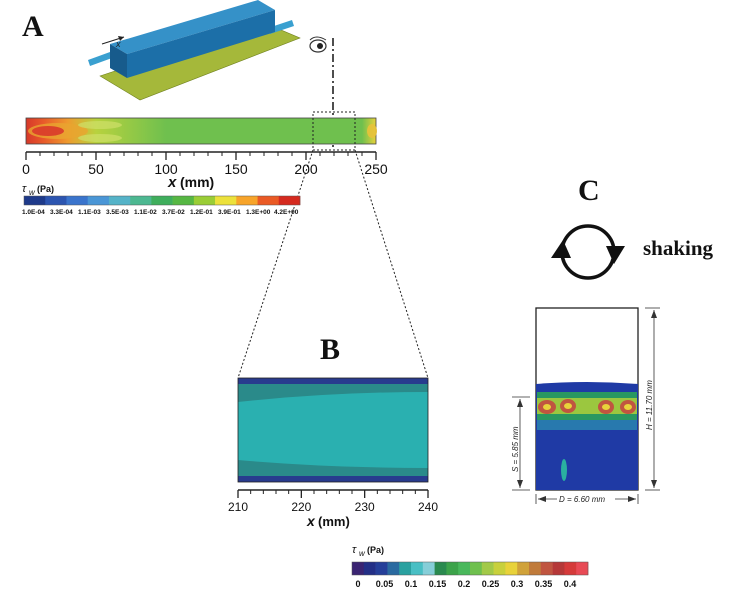 The height and width of the screenshot is (598, 731). Describe the element at coordinates (32, 192) in the screenshot. I see `legend-a-title-sub: w` at that location.